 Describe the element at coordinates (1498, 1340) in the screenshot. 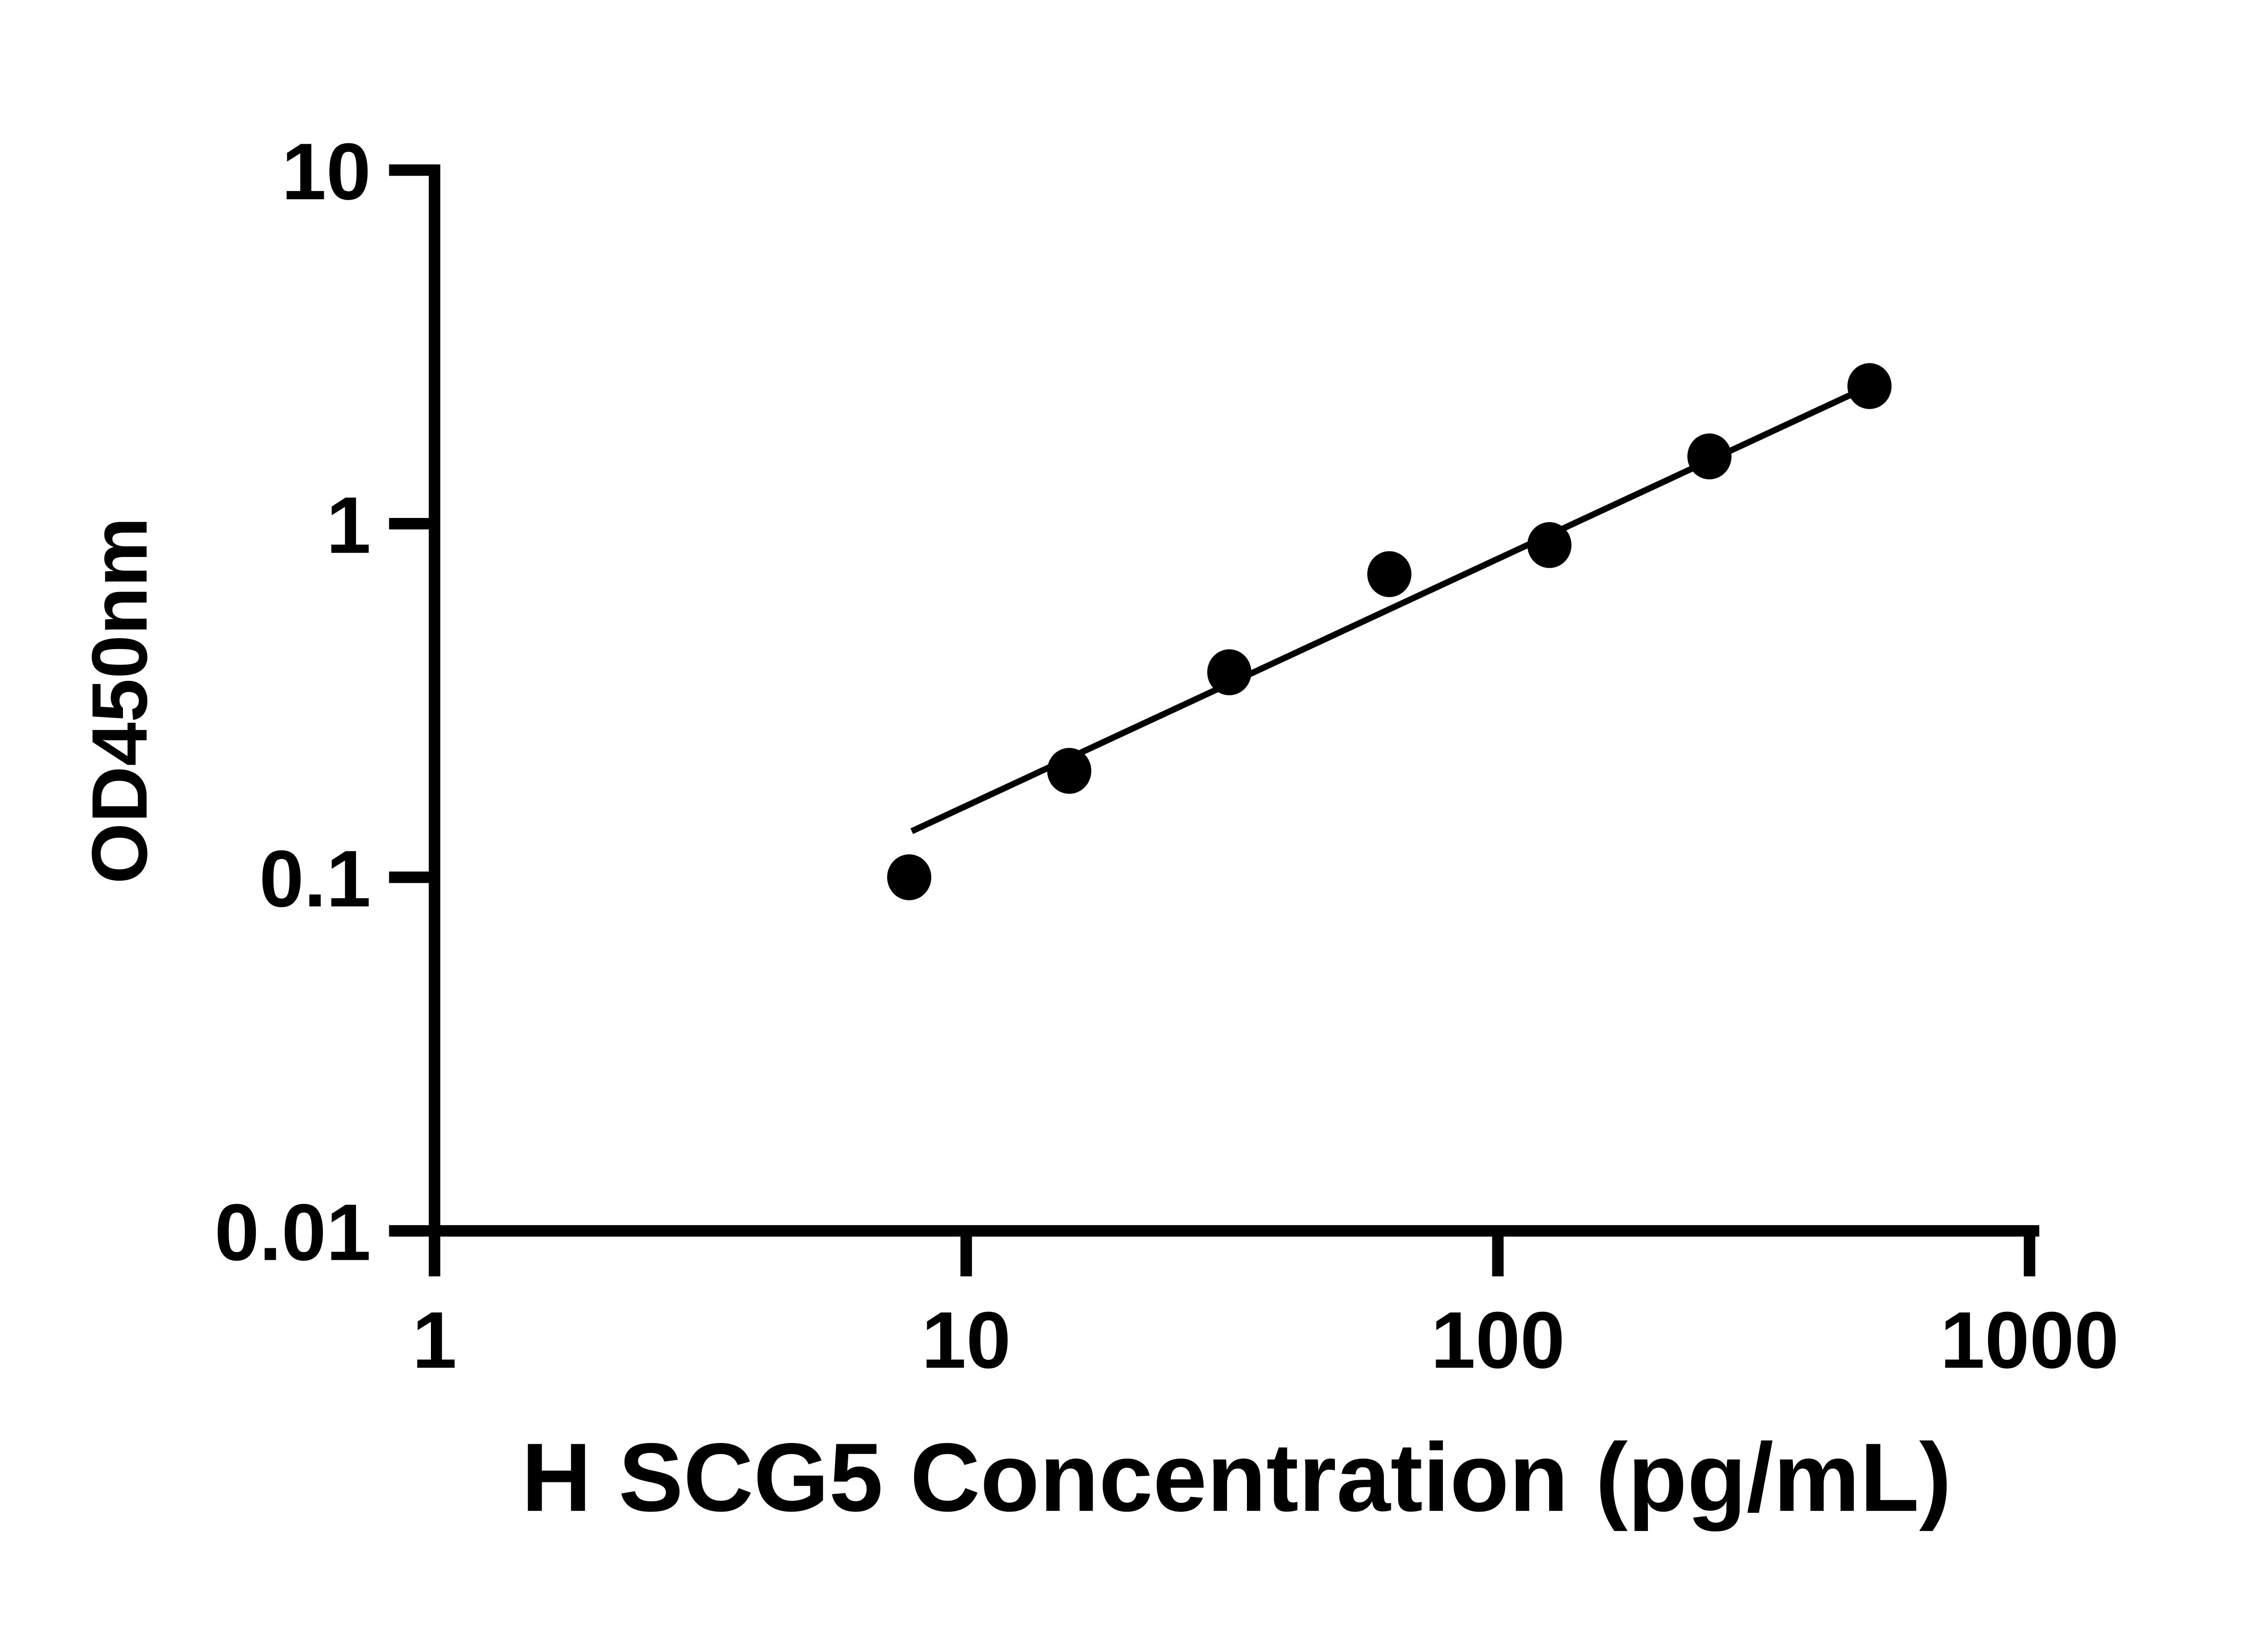

I see `x-tick-label: 100` at that location.